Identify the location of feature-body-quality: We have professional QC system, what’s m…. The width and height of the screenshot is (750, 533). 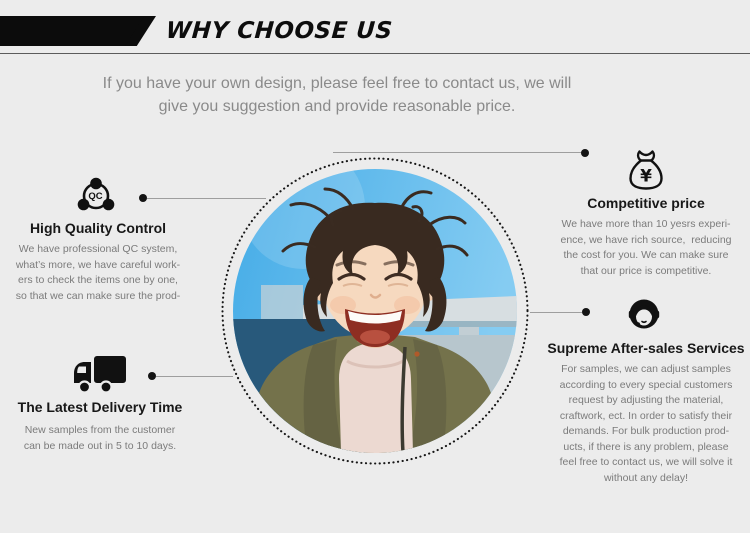
(98, 272).